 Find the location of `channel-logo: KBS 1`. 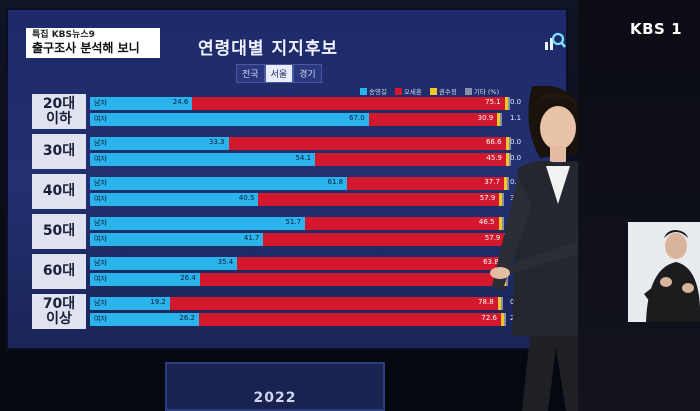

channel-logo: KBS 1 is located at coordinates (656, 29).